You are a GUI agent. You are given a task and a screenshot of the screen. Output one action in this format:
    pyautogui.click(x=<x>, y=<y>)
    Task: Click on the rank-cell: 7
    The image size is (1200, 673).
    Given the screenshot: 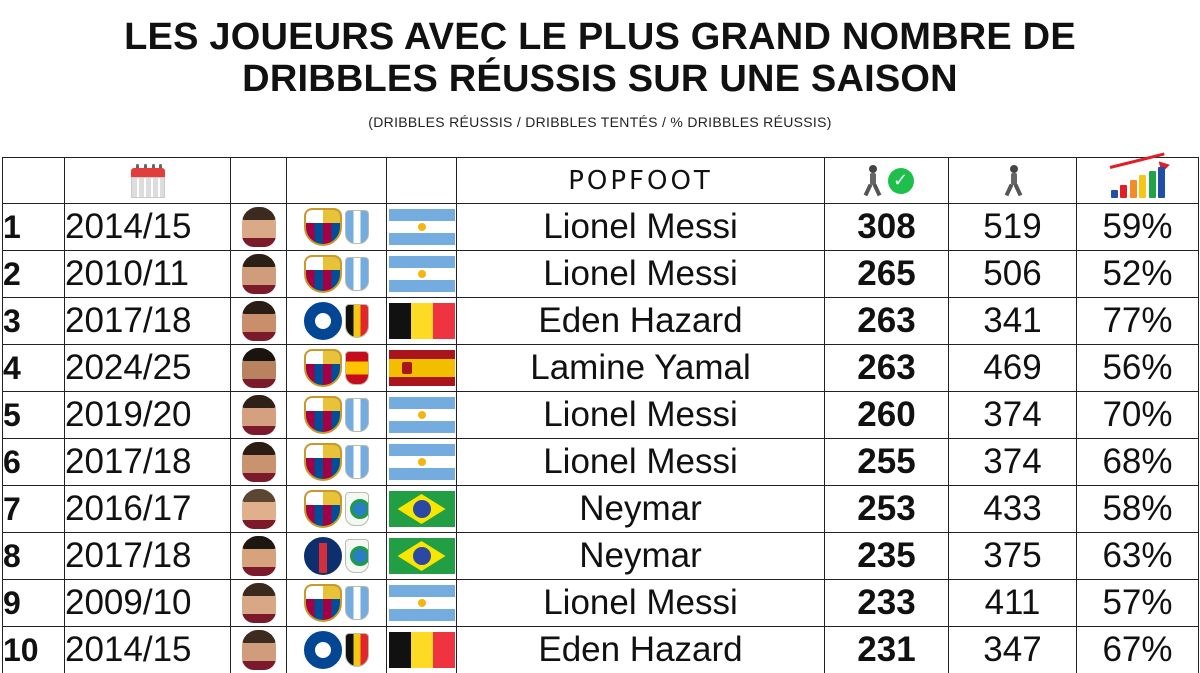 What is the action you would take?
    pyautogui.click(x=33, y=509)
    